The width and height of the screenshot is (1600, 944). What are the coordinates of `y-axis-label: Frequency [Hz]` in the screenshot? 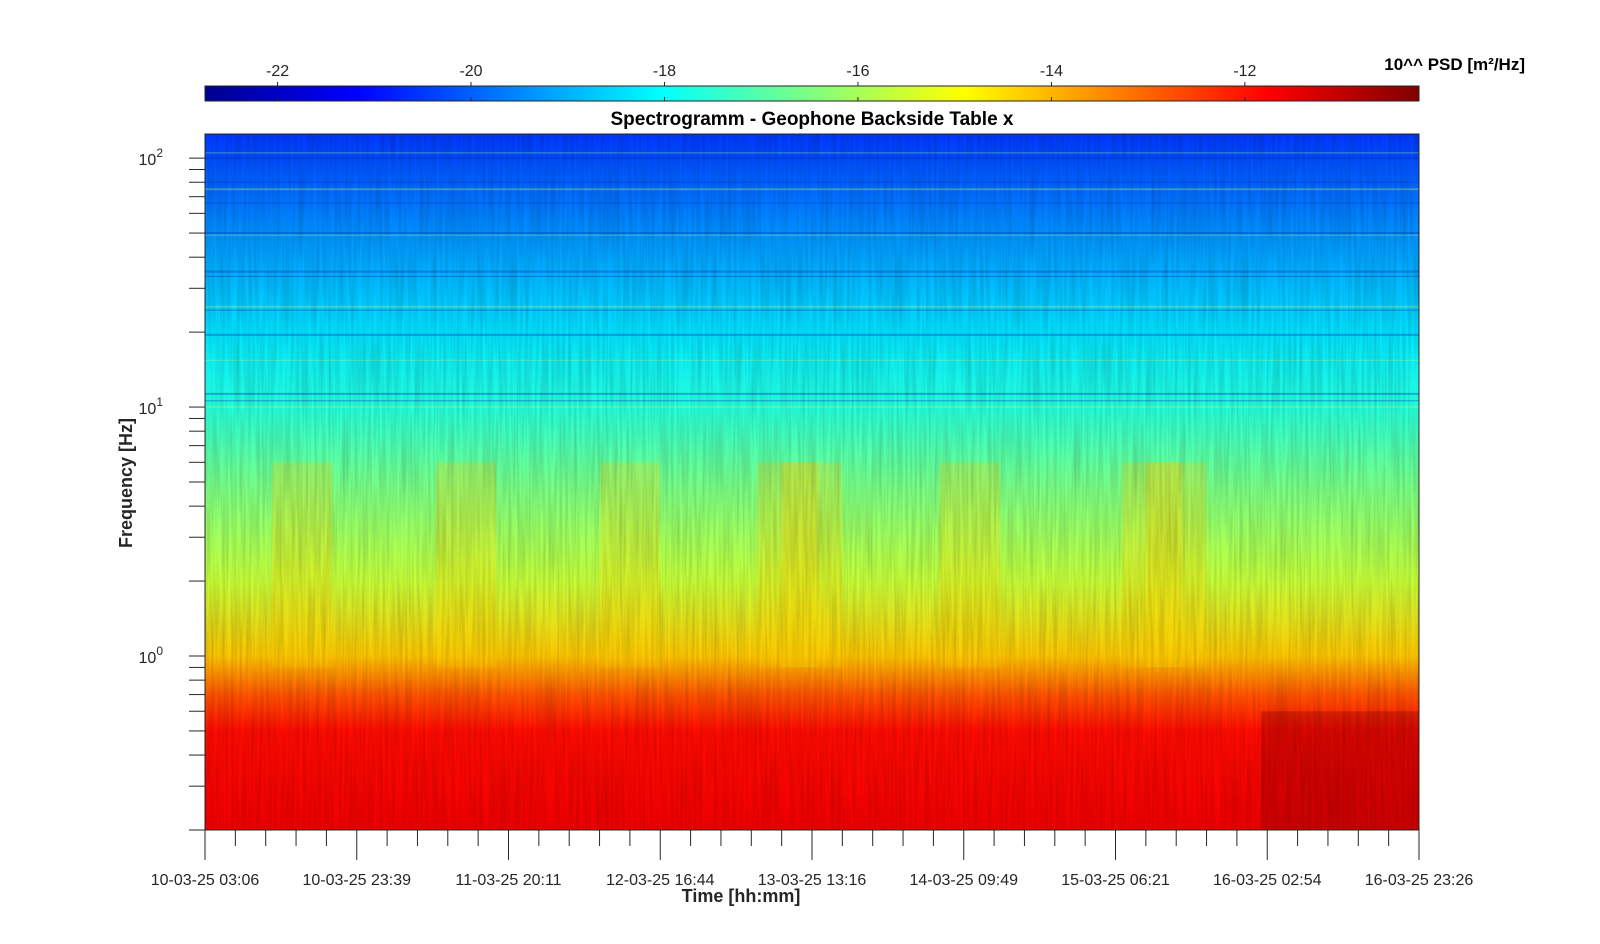 It's located at (126, 483).